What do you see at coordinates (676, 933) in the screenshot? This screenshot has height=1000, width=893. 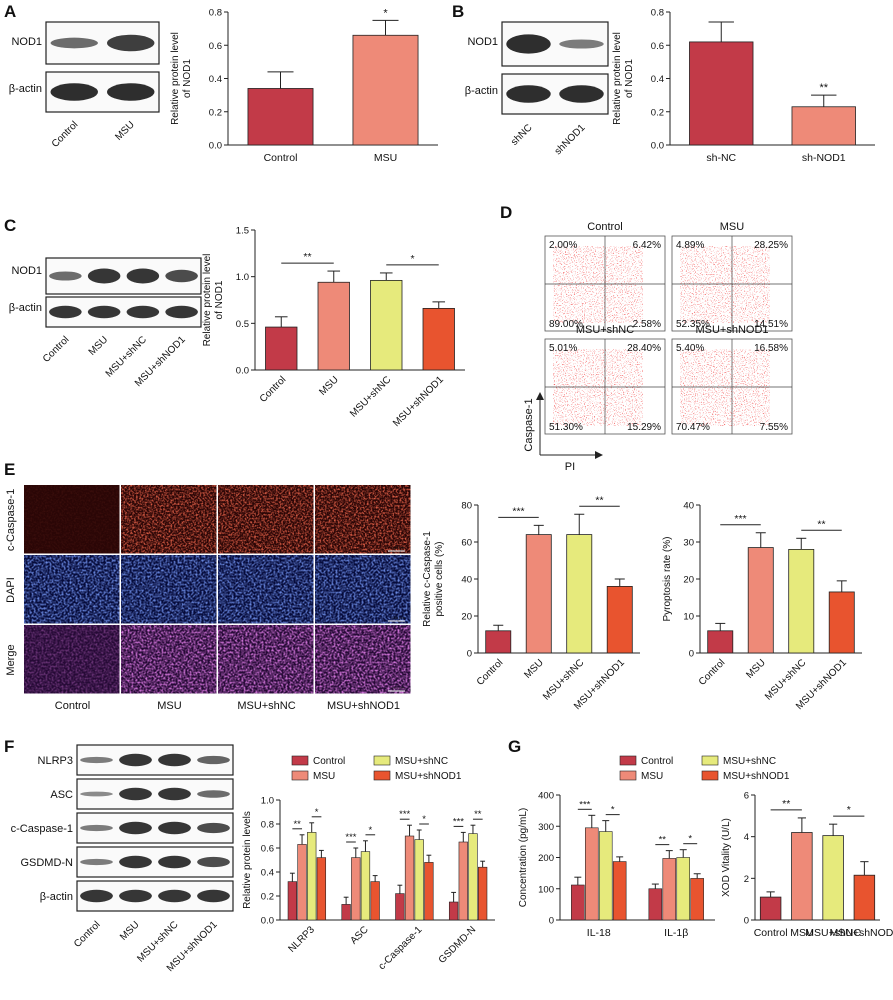 I see `x-tick-label: IL-1β` at bounding box center [676, 933].